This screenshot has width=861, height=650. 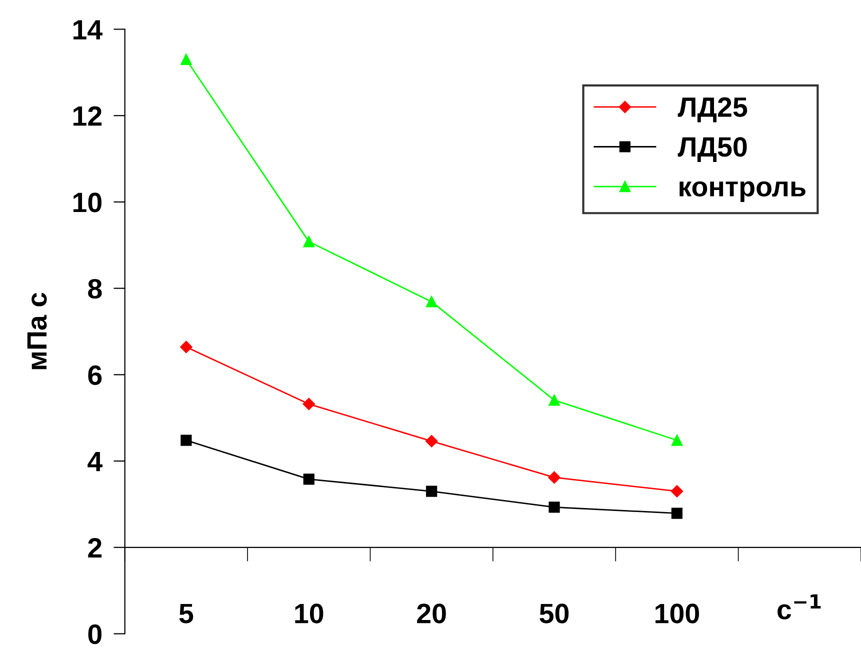 What do you see at coordinates (95, 375) in the screenshot?
I see `y-tick-label: 6` at bounding box center [95, 375].